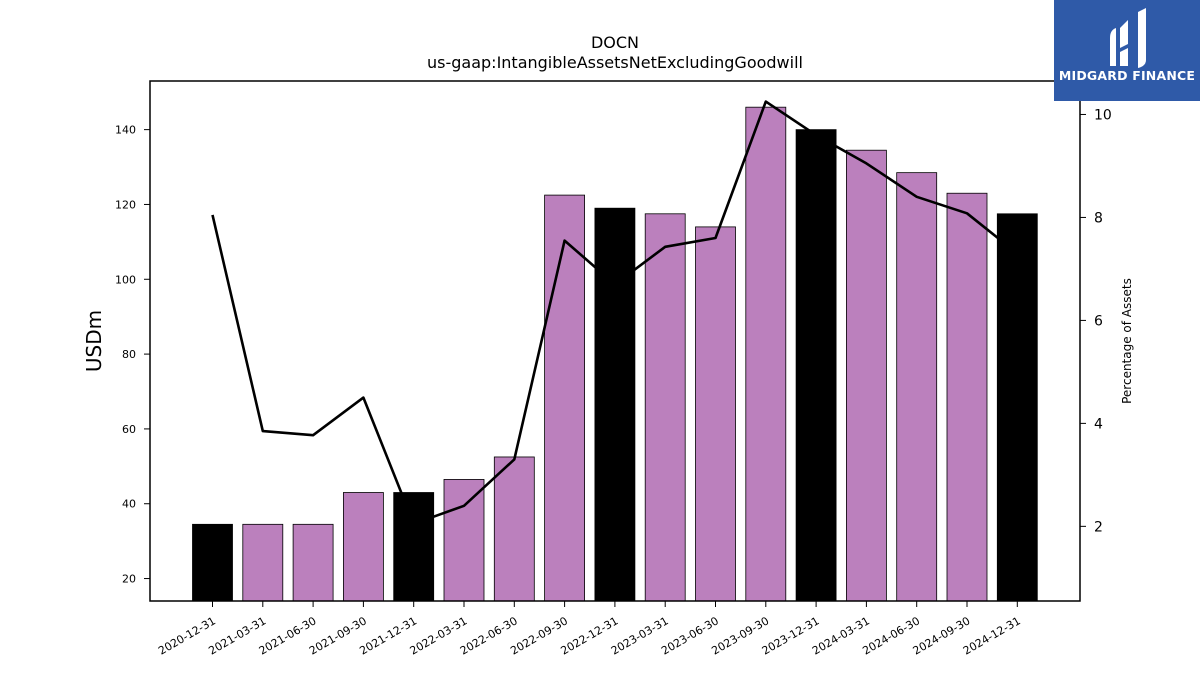  I want to click on y-tick-label: 60, so click(129, 429).